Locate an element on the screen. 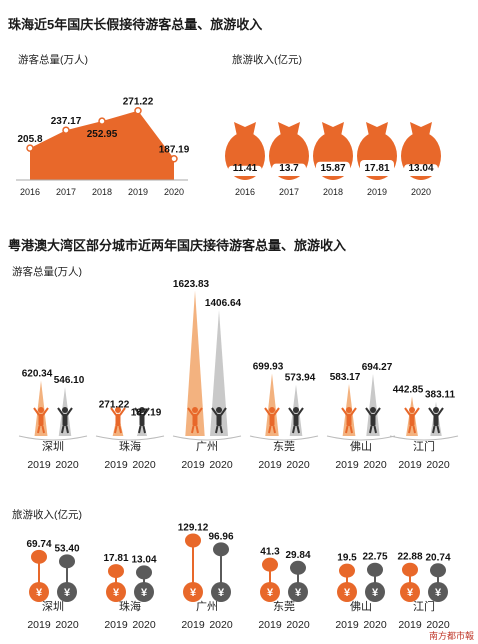 This screenshot has height=644, width=478. x-tick-label: 2016 is located at coordinates (30, 192).